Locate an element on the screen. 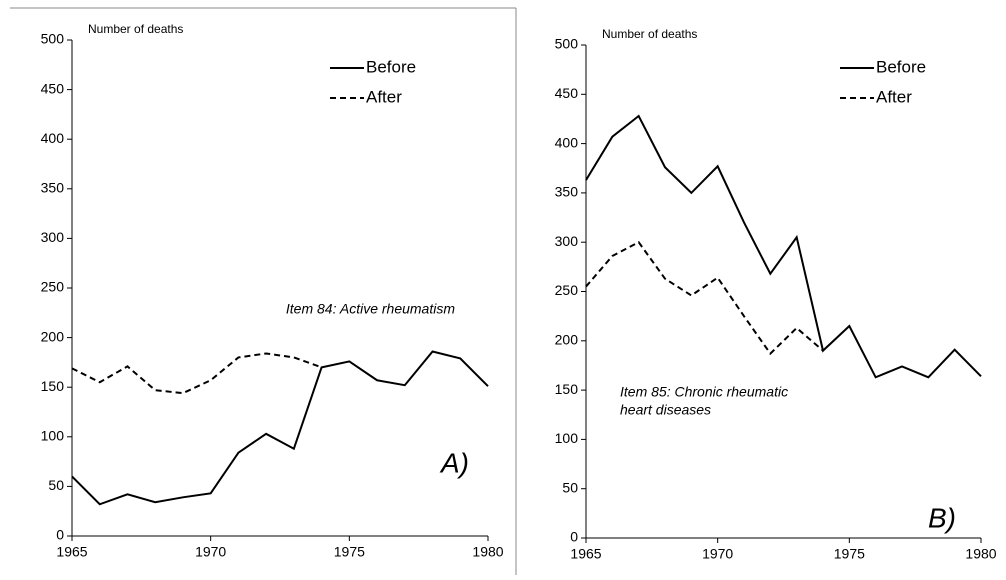  annotation: Item 84: Active rheumatism is located at coordinates (370, 309).